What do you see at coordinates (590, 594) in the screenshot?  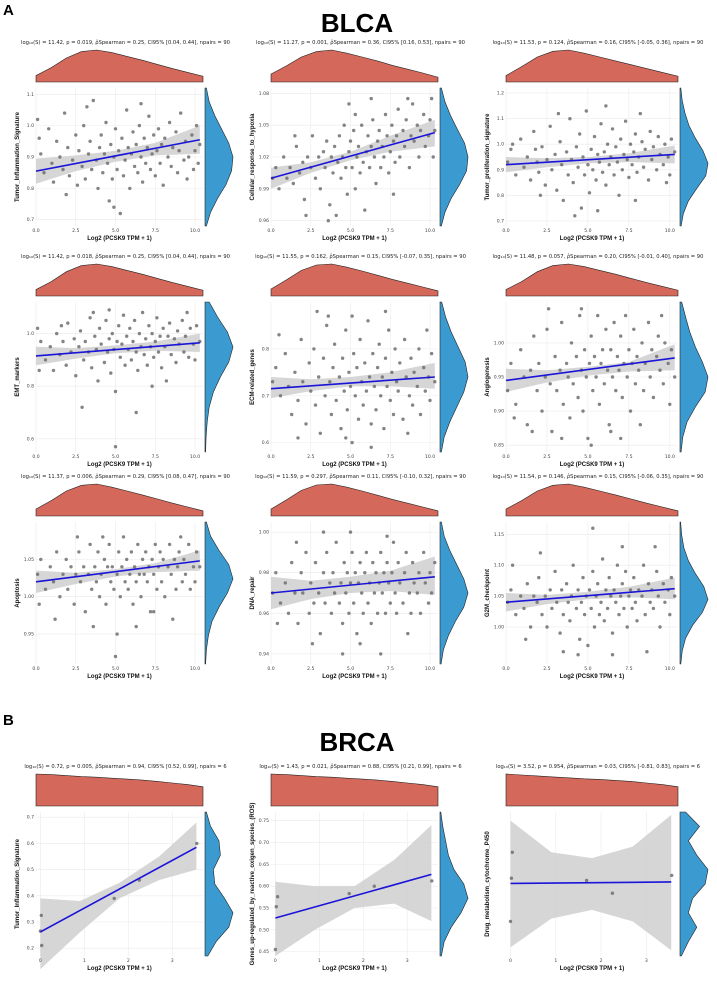 I see `confidence-band` at bounding box center [590, 594].